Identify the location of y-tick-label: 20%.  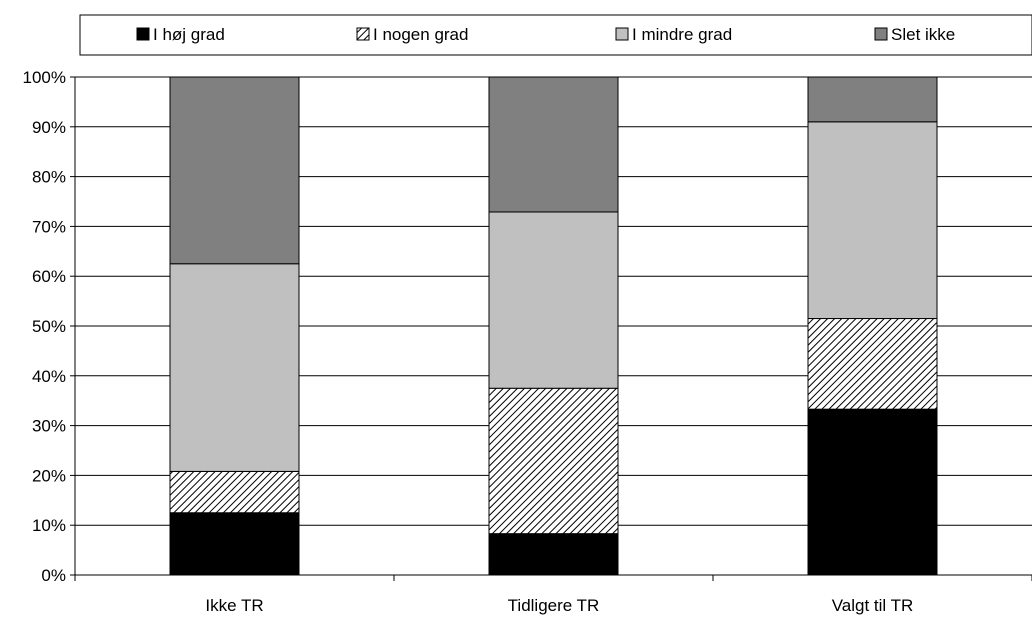
(49, 475).